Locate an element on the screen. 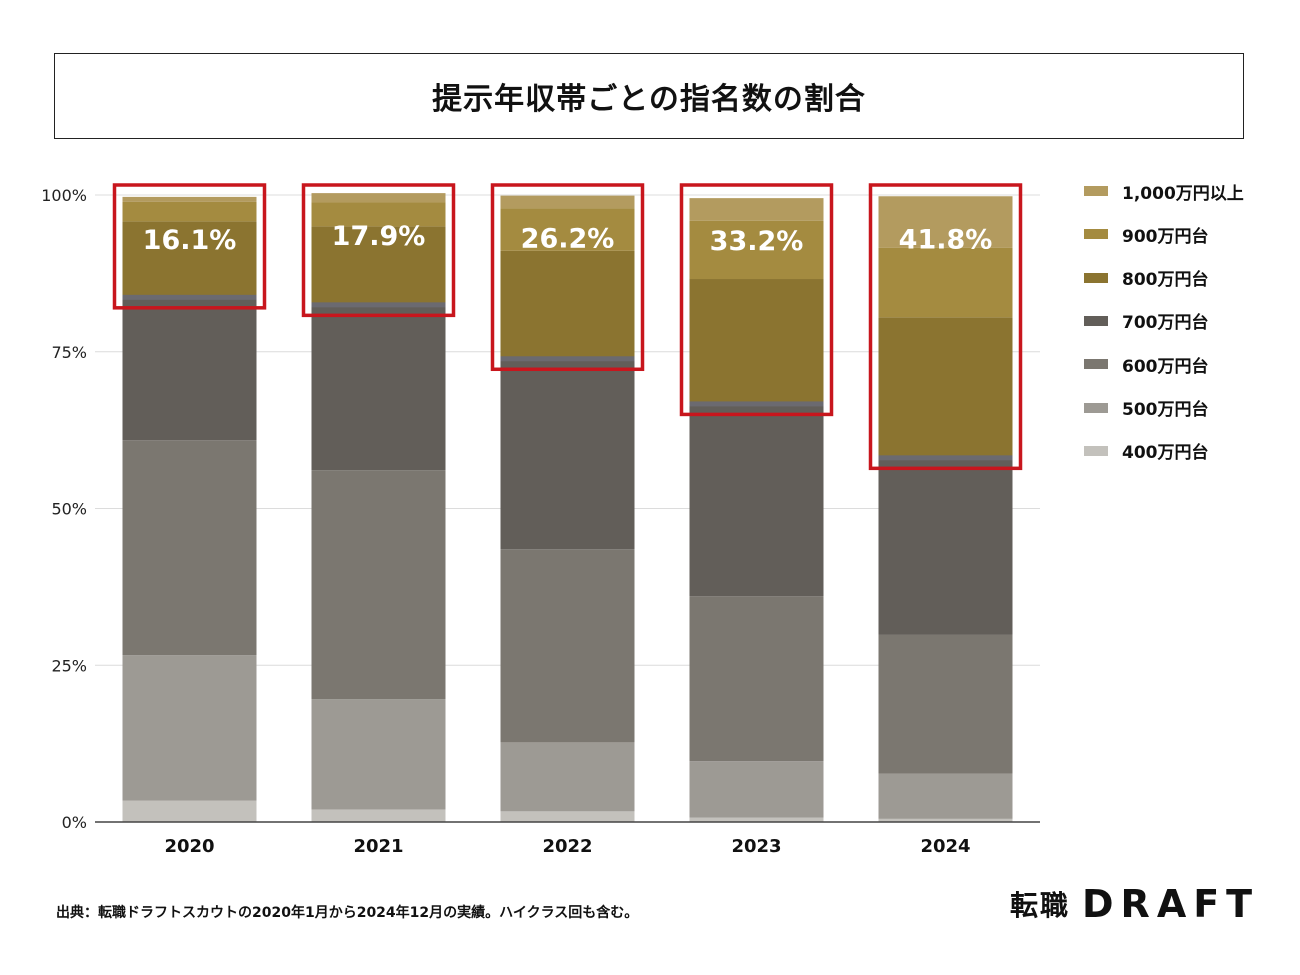 The image size is (1300, 975). logo-text-en: DRAFT is located at coordinates (1171, 904).